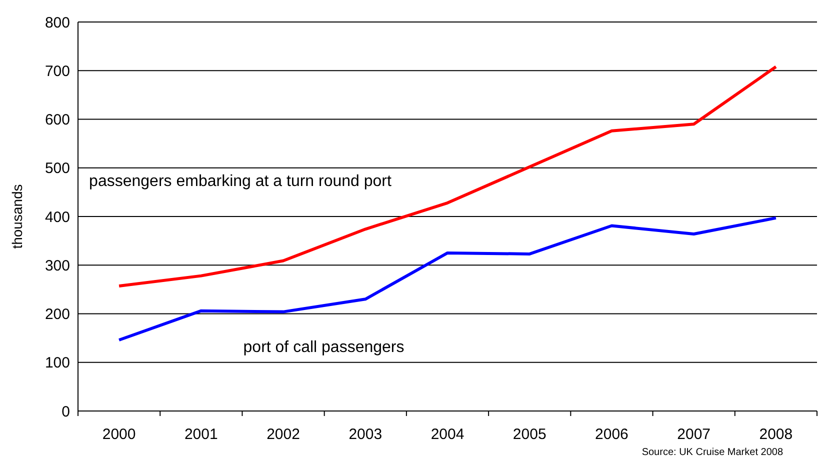  I want to click on y-tick-label: 500, so click(57, 169).